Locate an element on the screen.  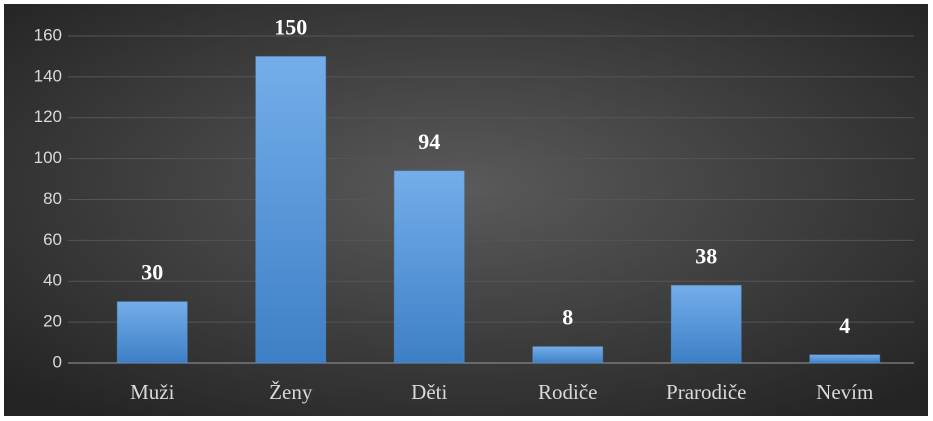
data-label: 94 is located at coordinates (429, 141).